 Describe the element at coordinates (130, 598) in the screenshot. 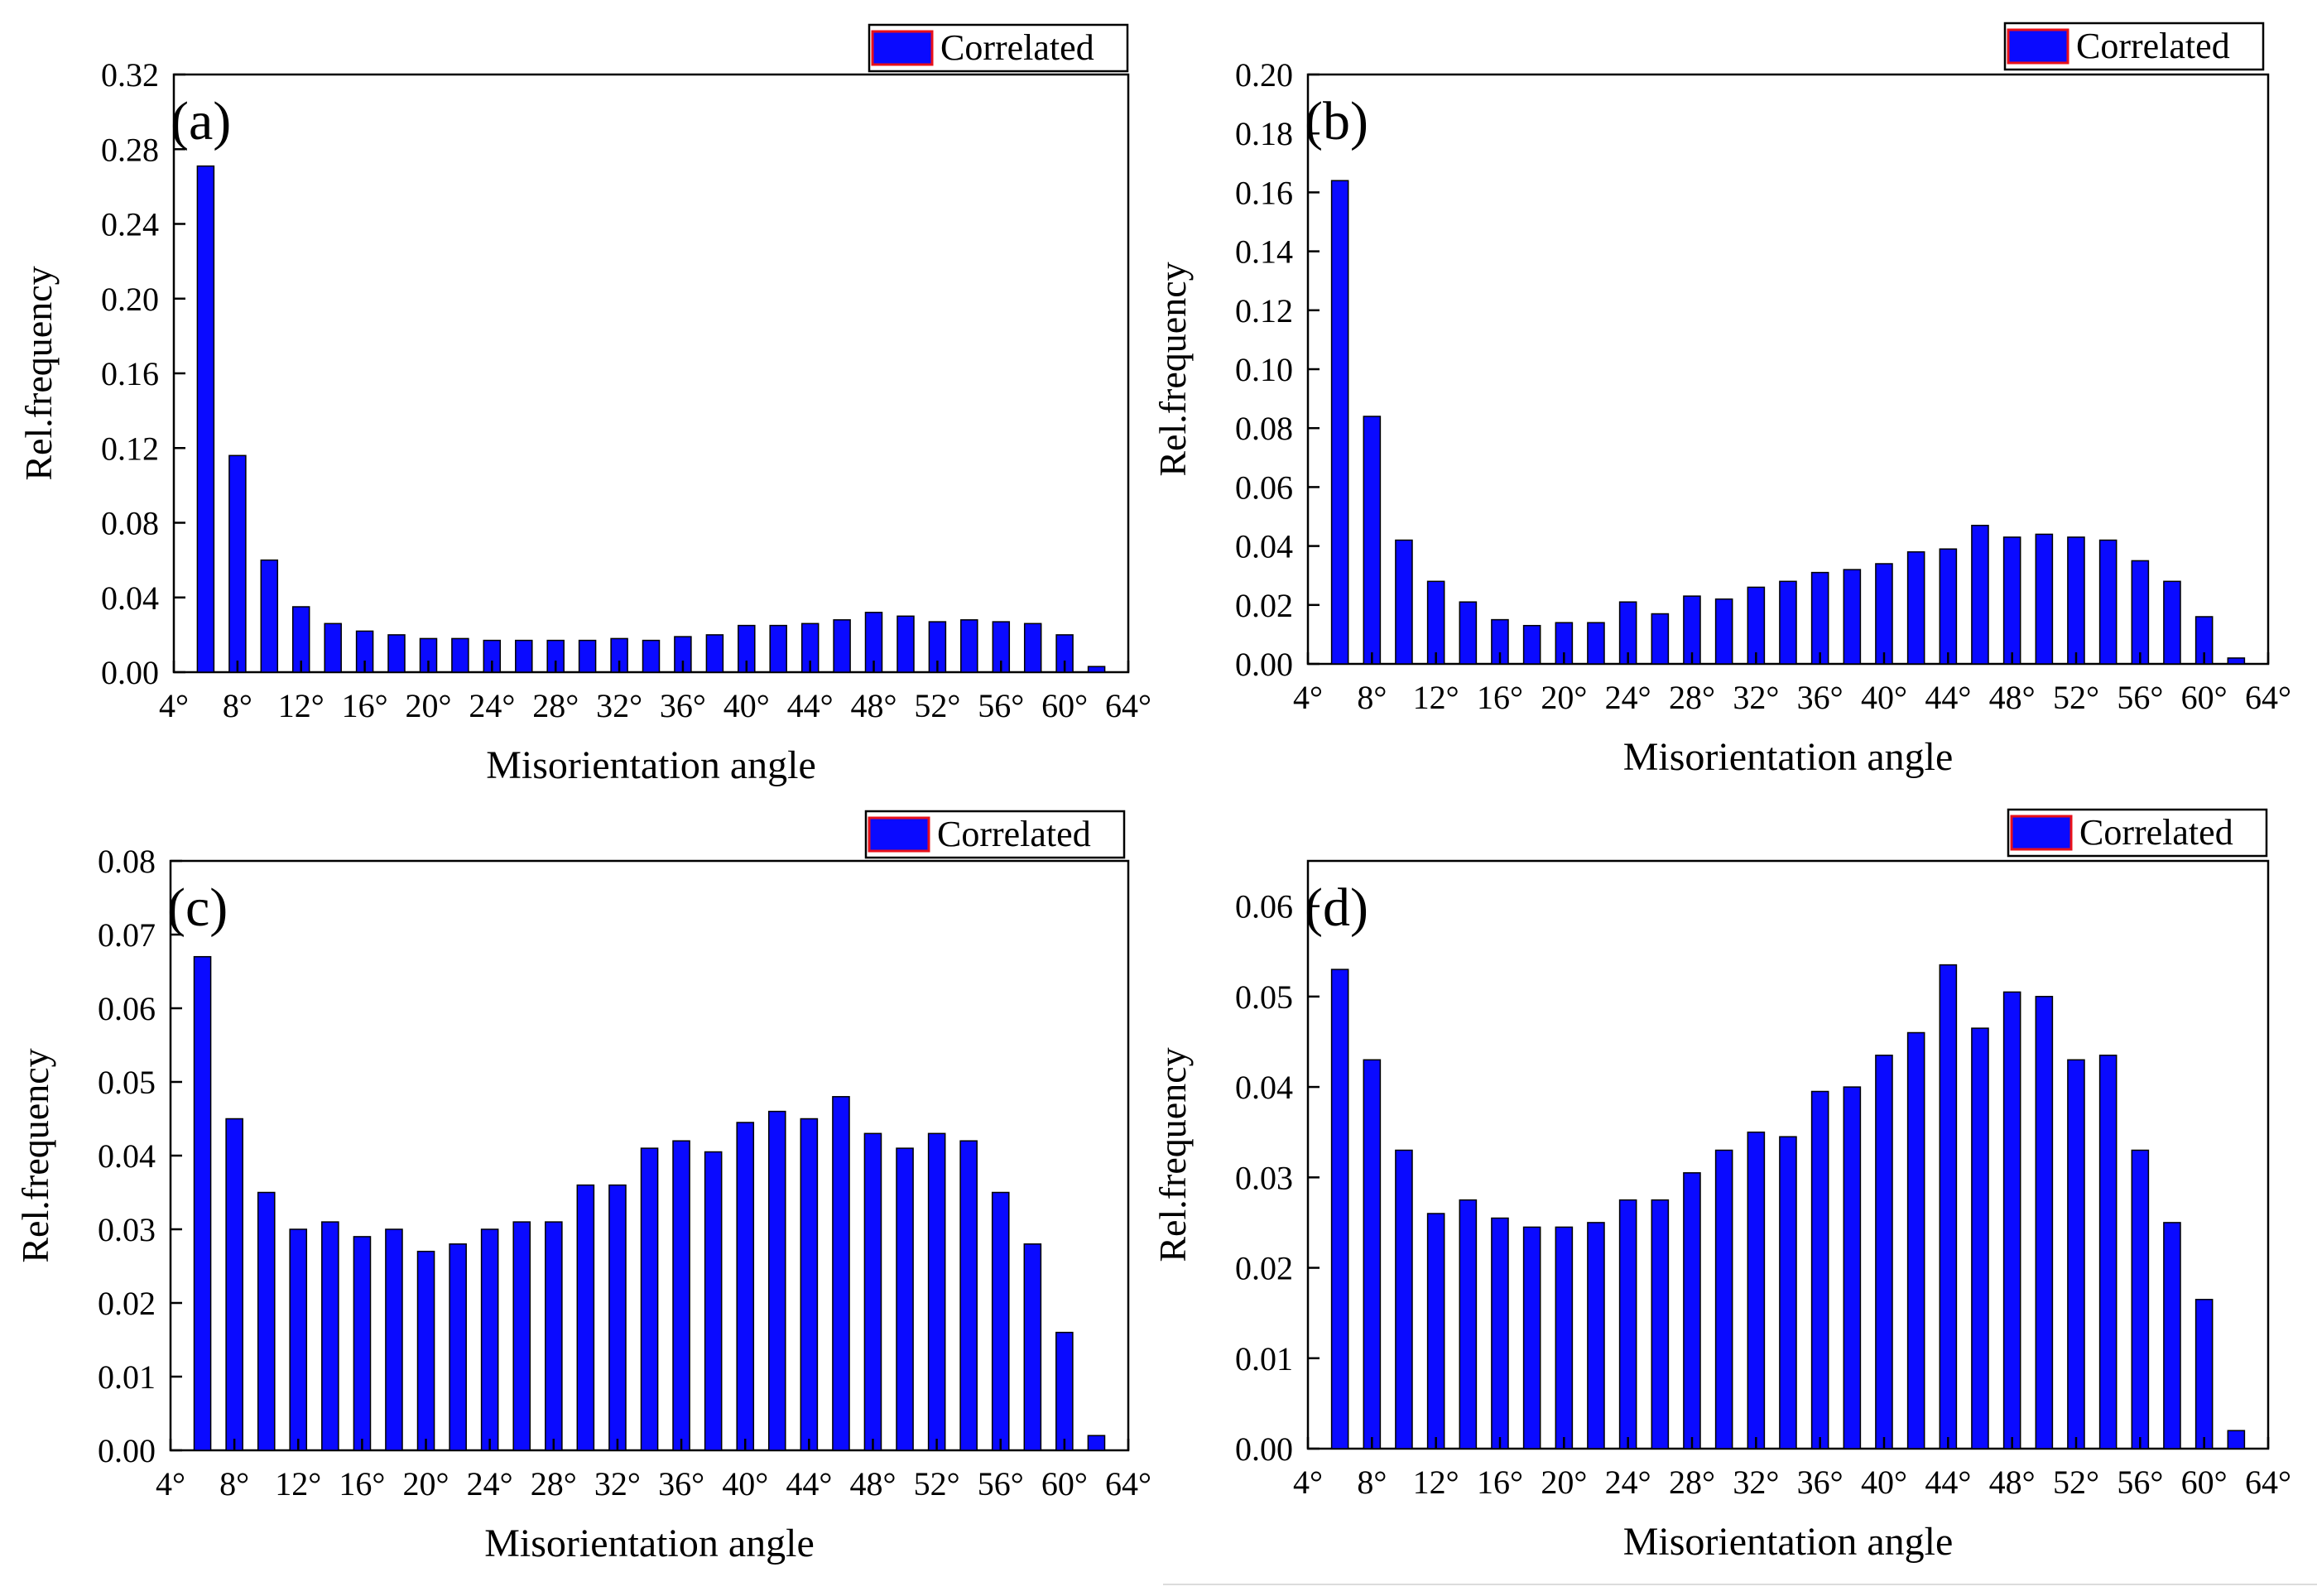

I see `y-tick-label: 0.04` at that location.